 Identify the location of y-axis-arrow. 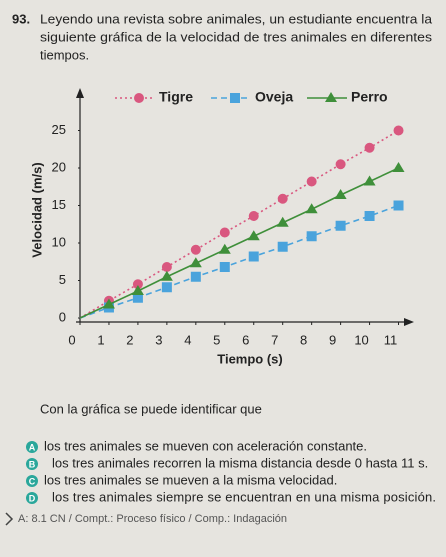
(80, 93).